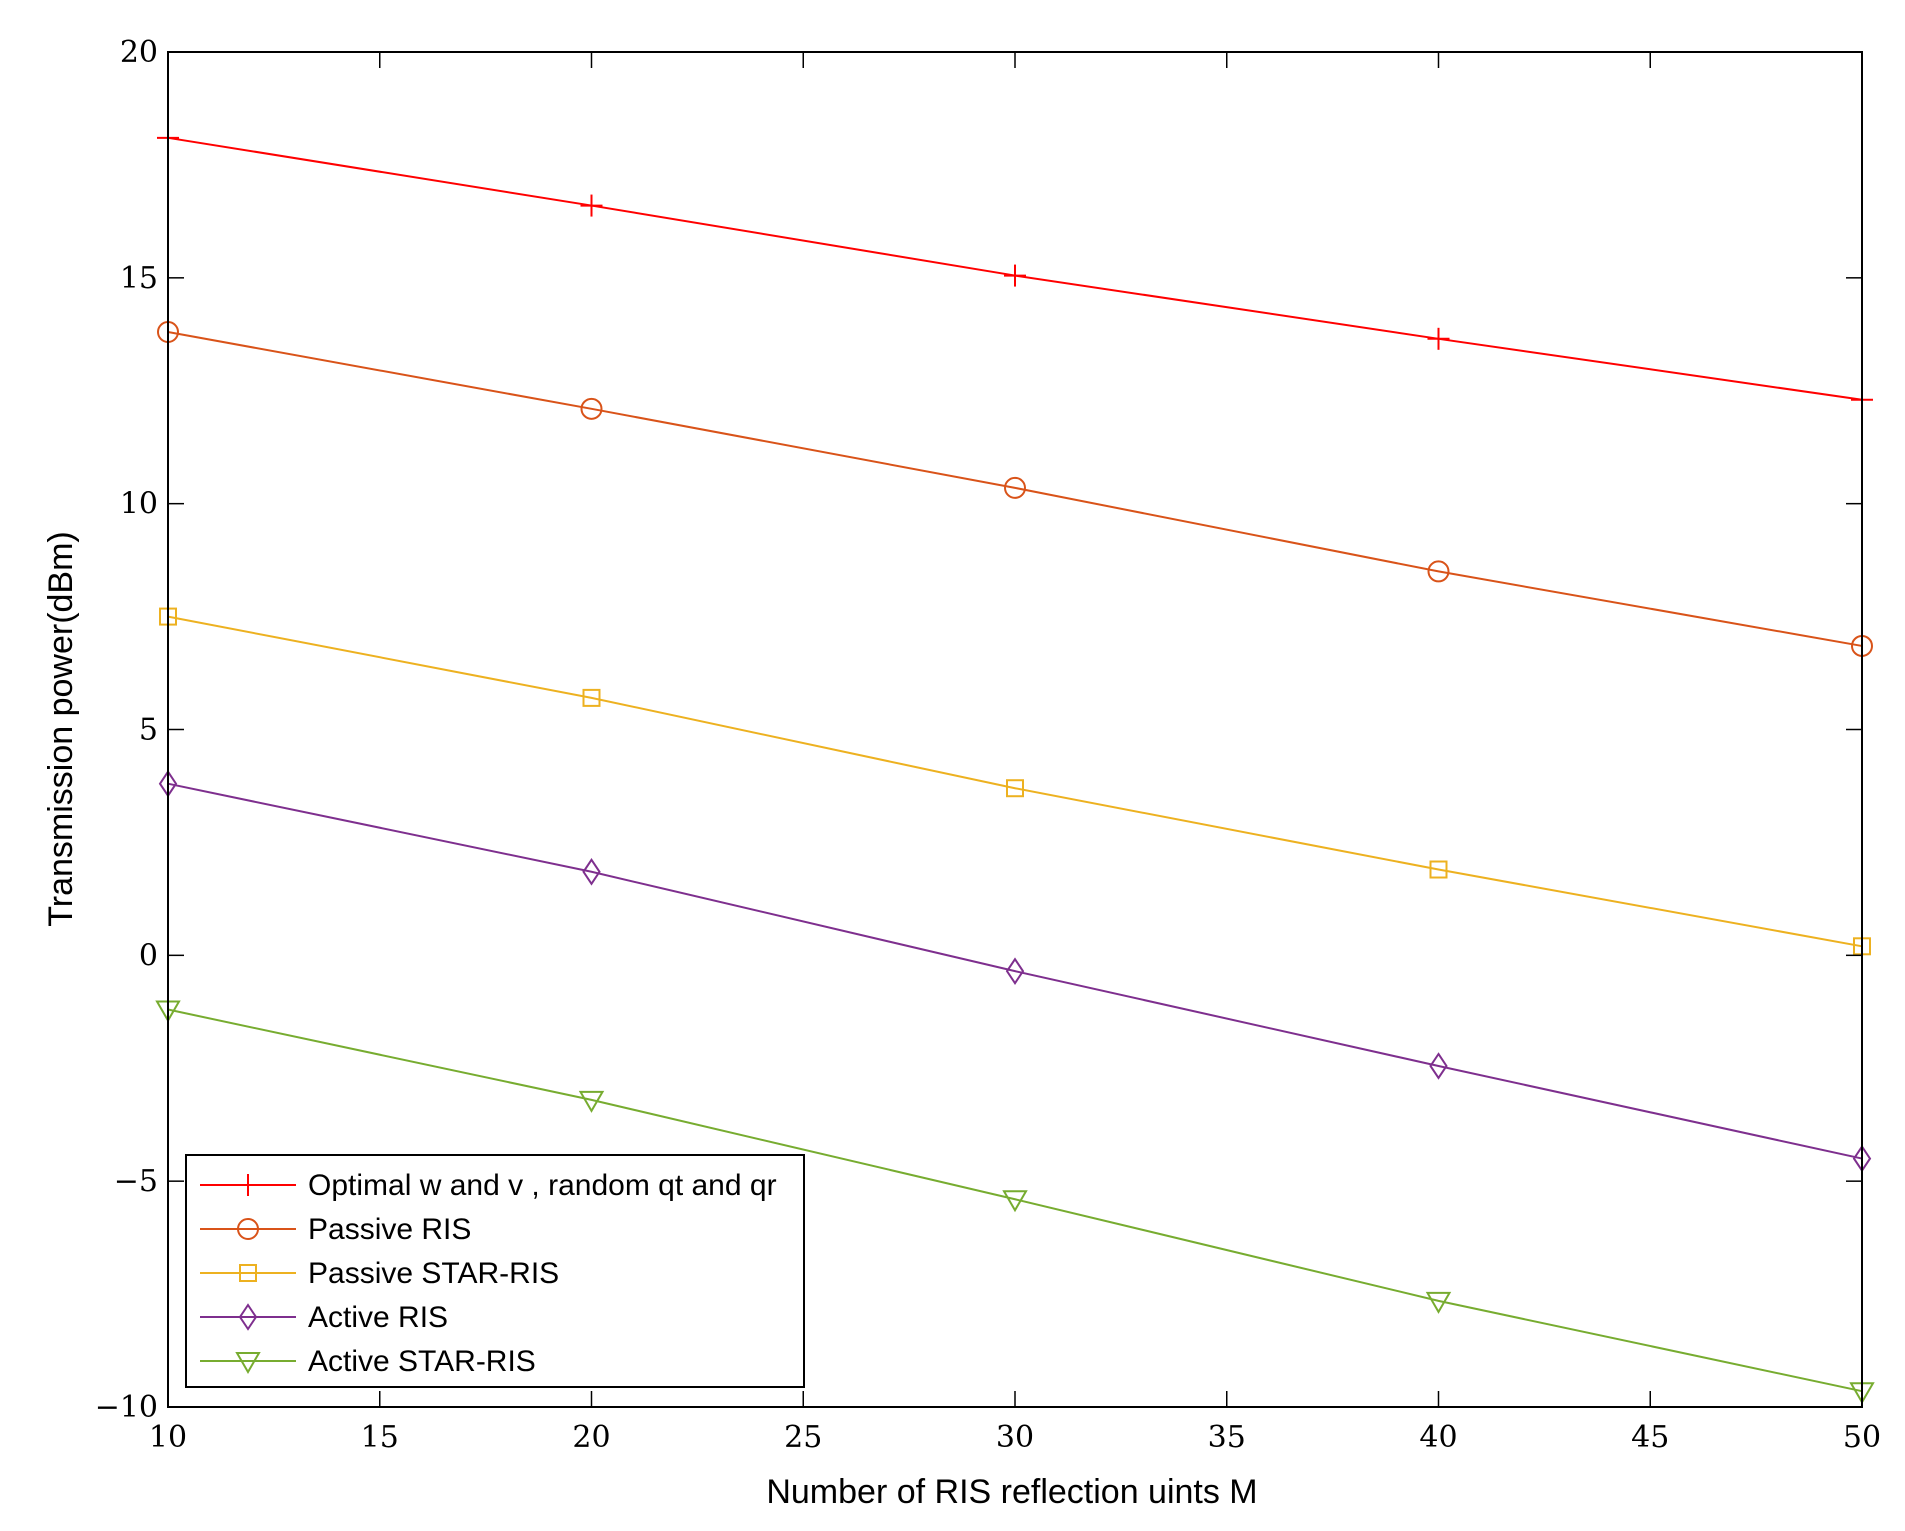 Image resolution: width=1905 pixels, height=1531 pixels. I want to click on x-tick-label-6: 35, so click(1227, 1437).